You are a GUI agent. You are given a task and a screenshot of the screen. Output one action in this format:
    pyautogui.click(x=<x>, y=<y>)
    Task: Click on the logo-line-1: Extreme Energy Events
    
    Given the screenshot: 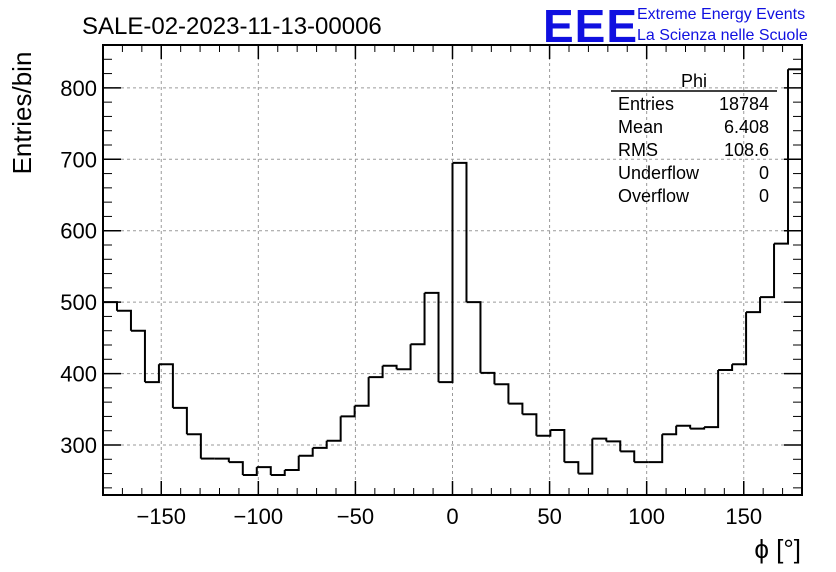 What is the action you would take?
    pyautogui.click(x=721, y=14)
    